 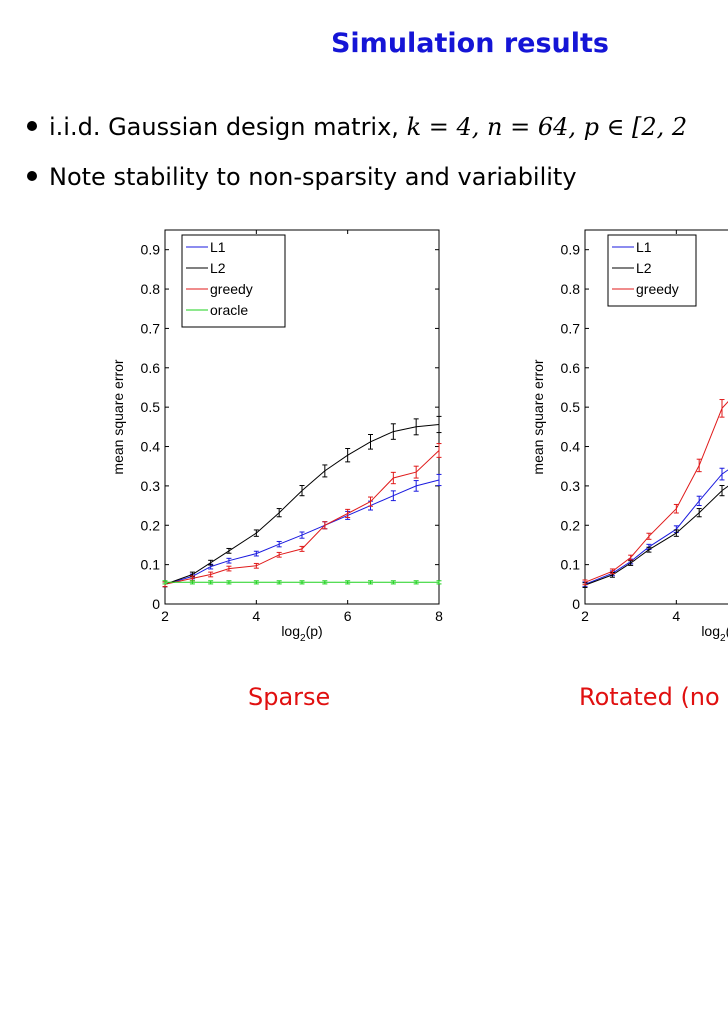 I want to click on bullet-math: k = 4, n = 64, p ∈ [2, 2, so click(x=547, y=127).